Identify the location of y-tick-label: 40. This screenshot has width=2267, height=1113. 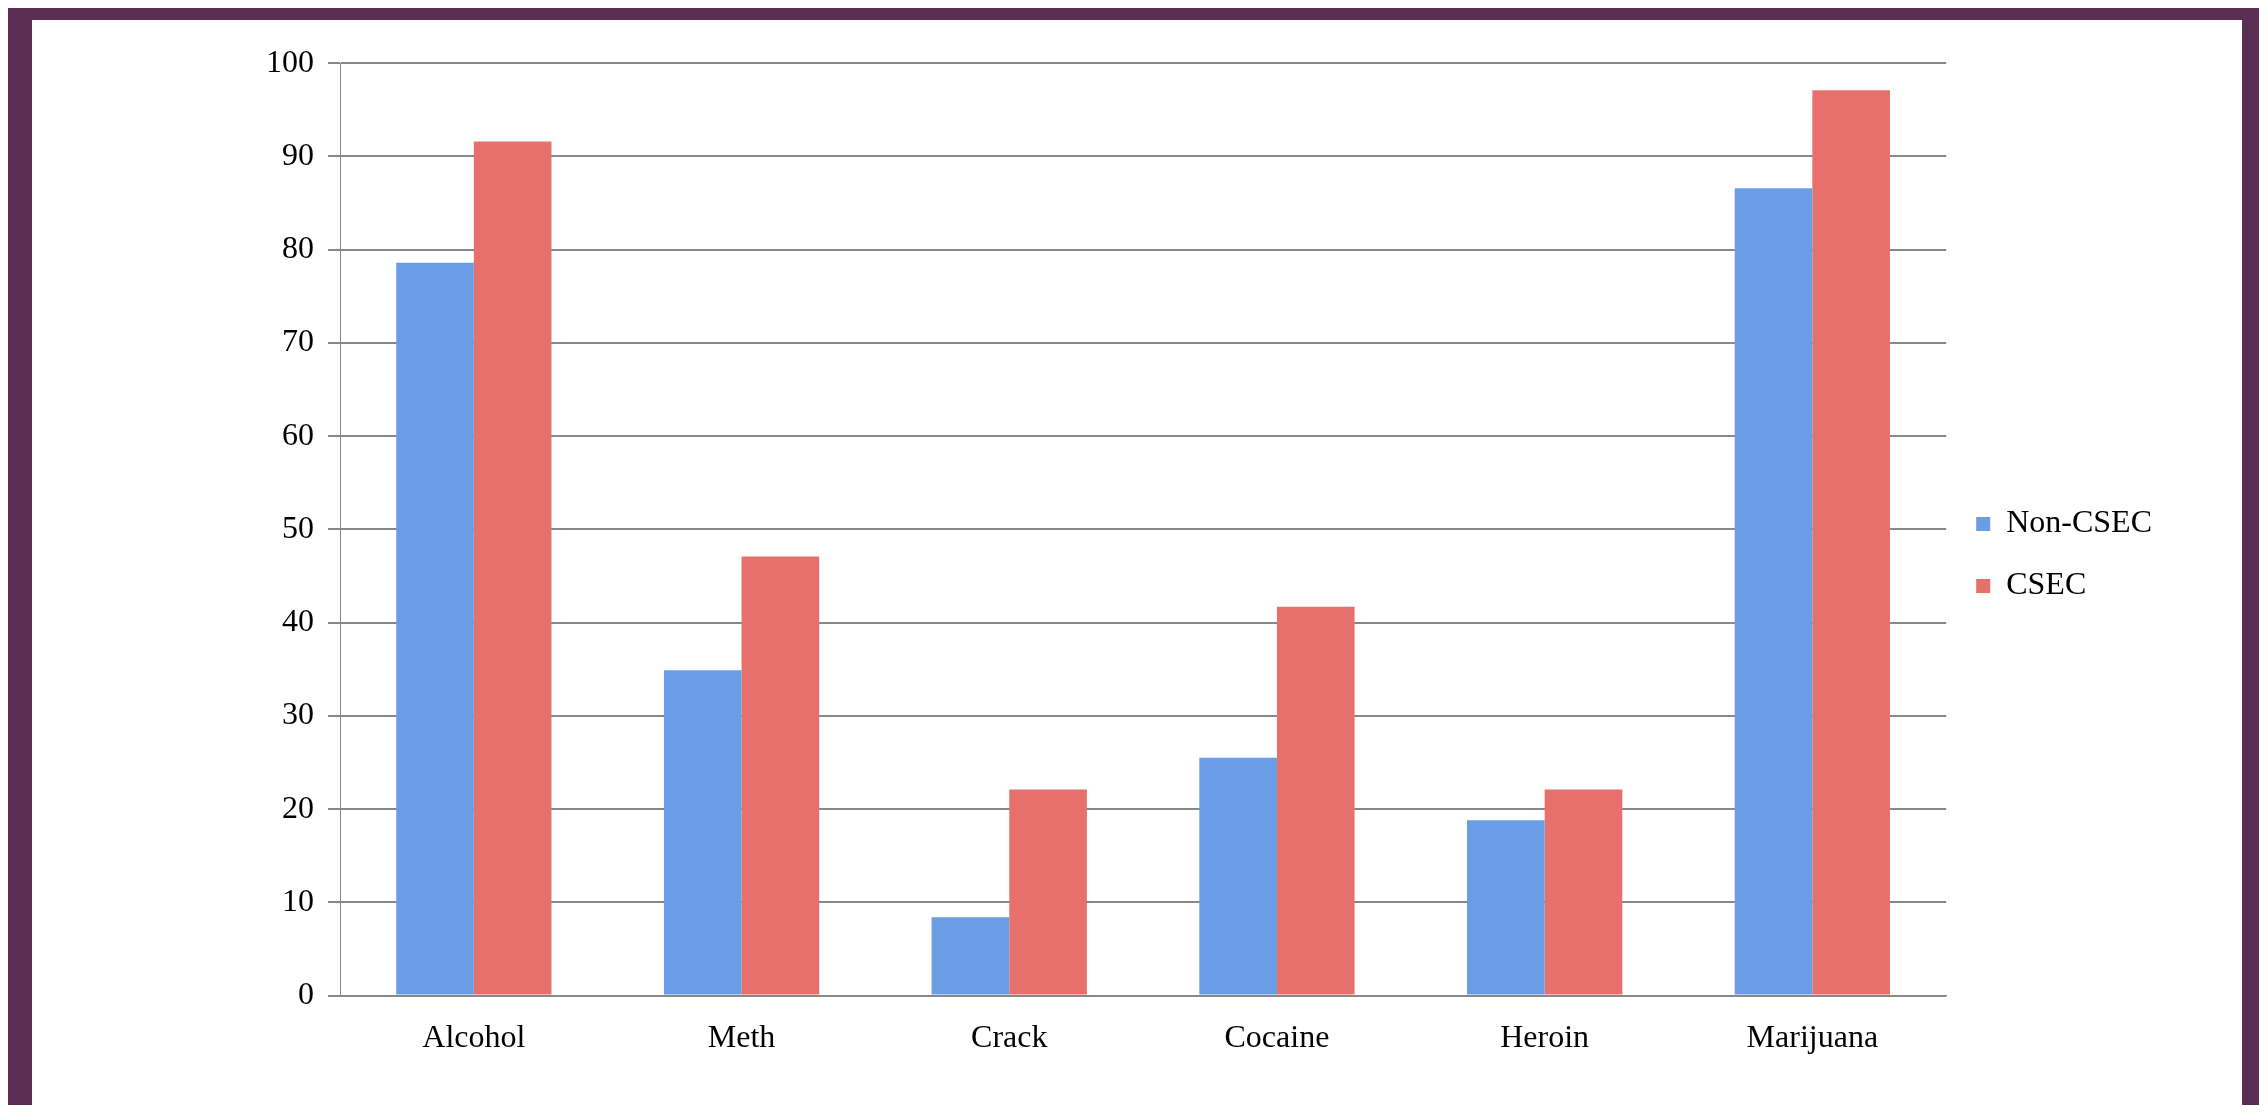
(298, 620).